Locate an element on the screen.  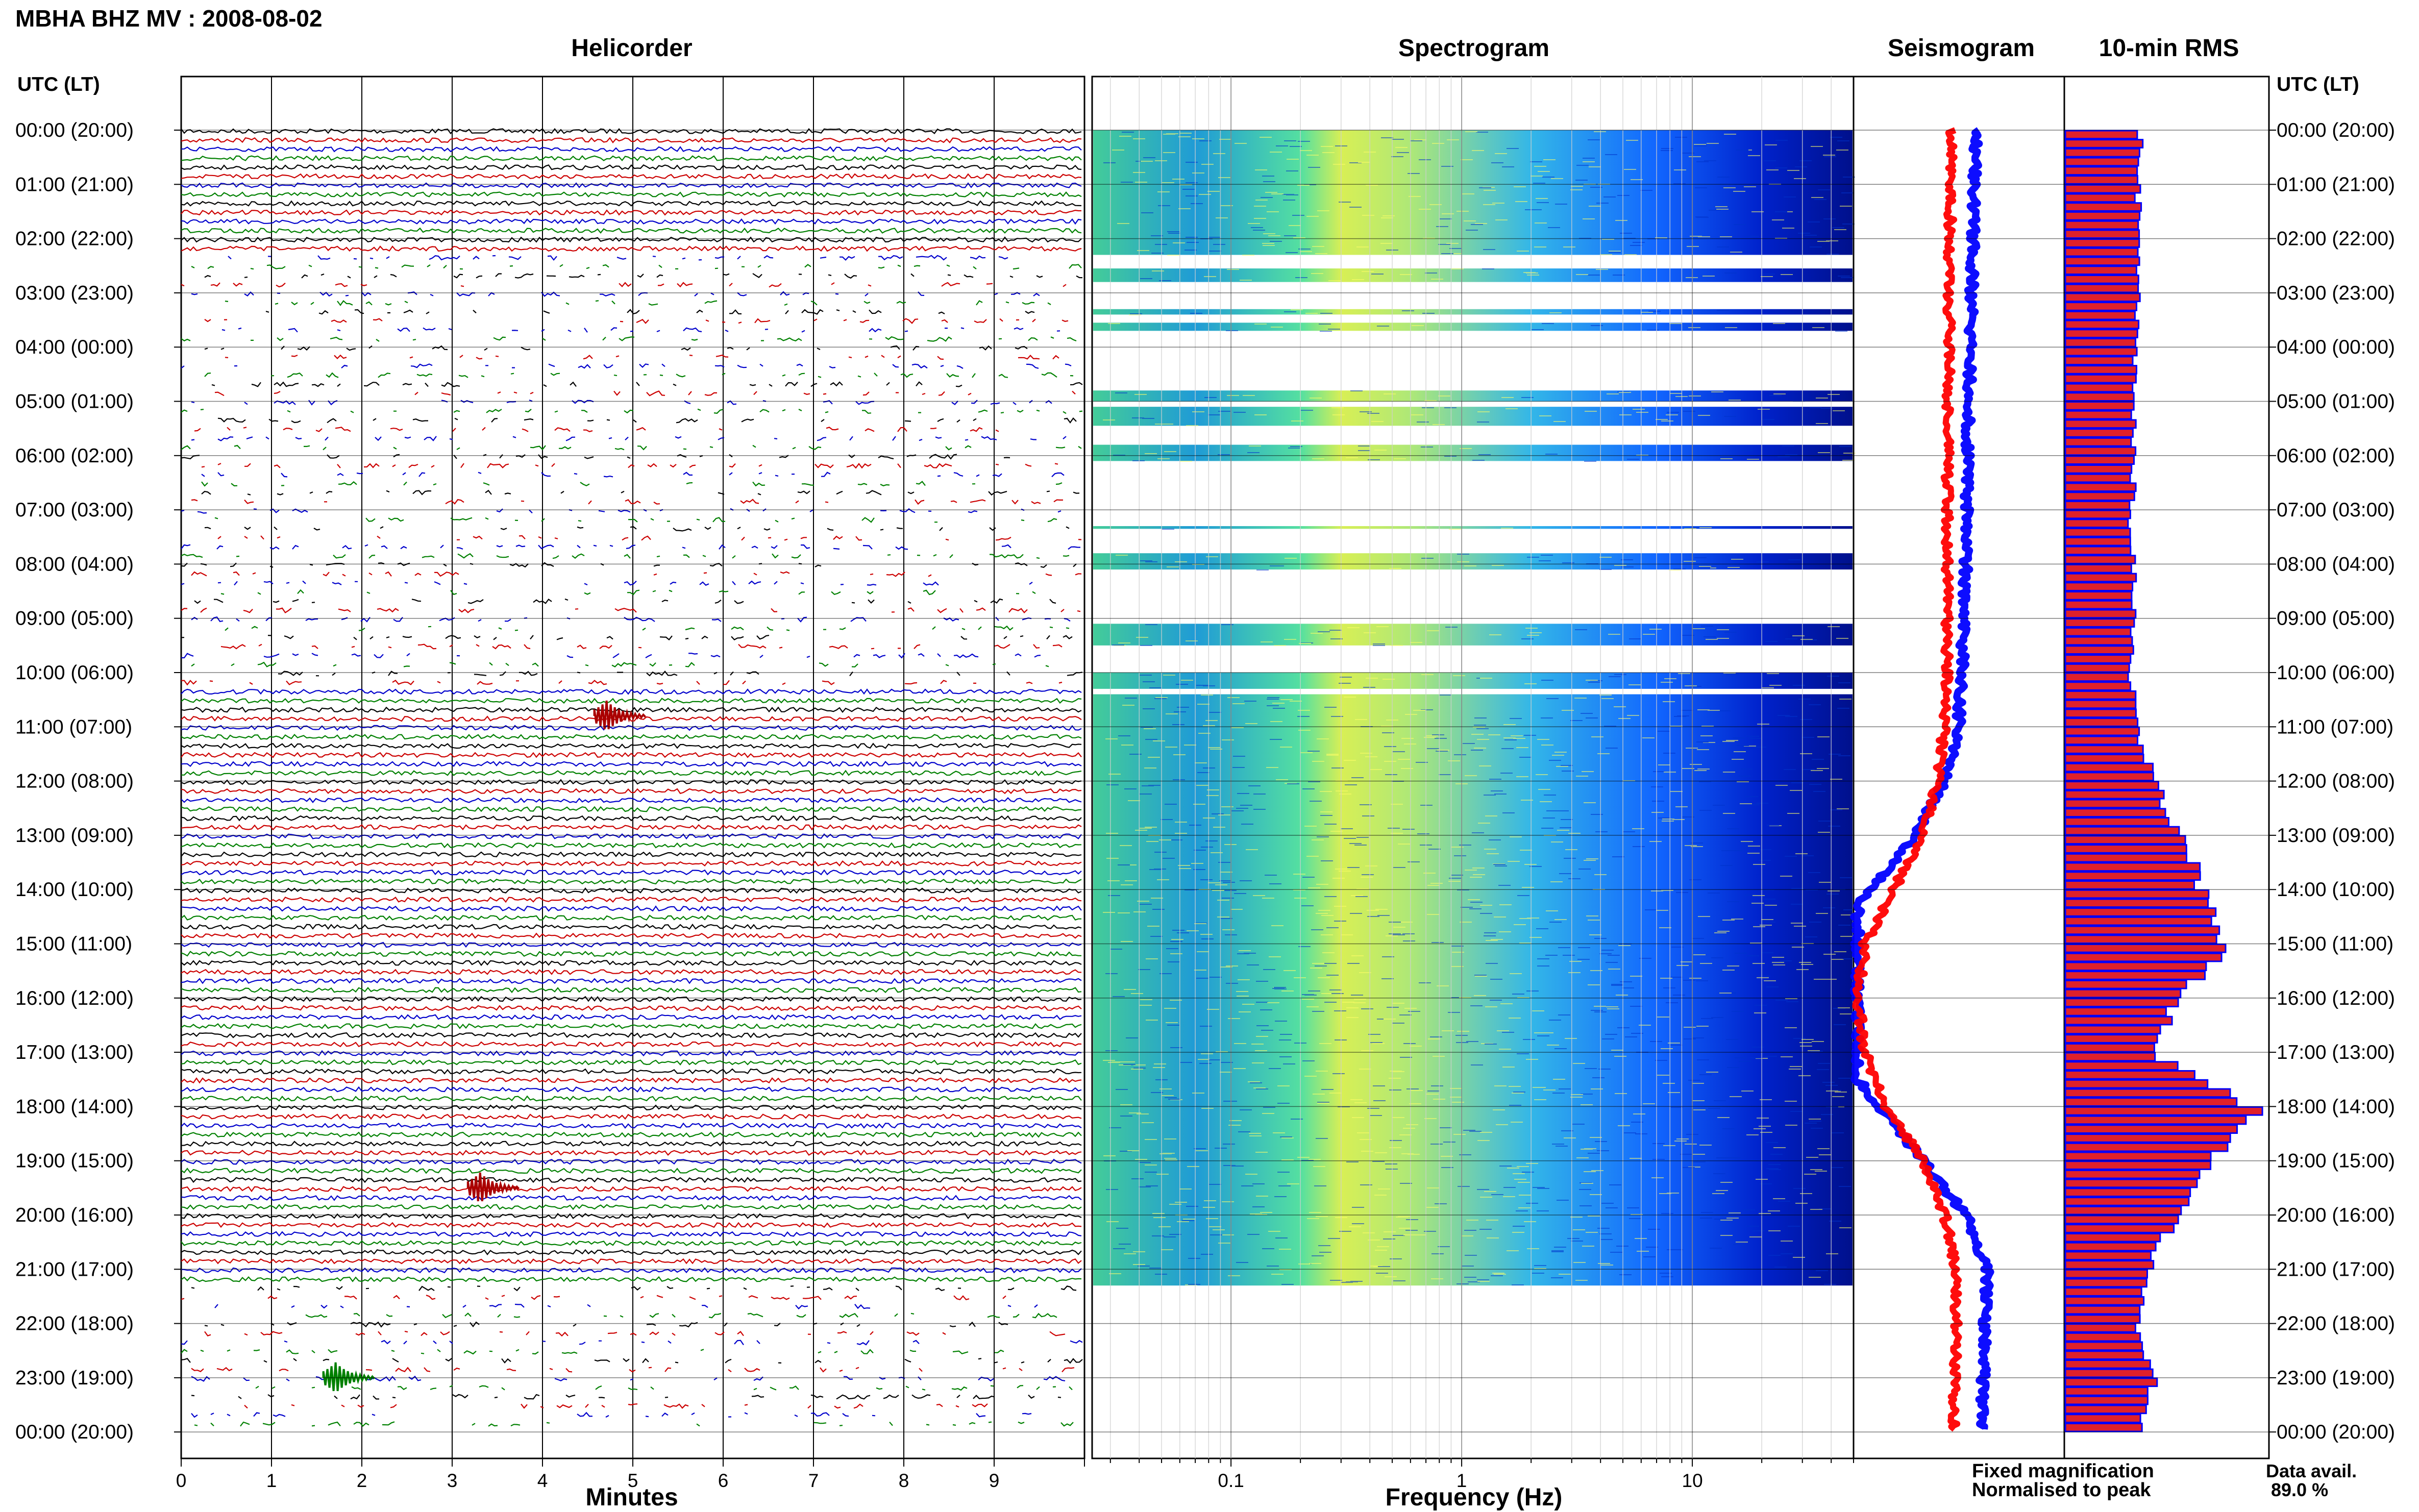
row-label-left: 22:00 (18:00) is located at coordinates (74, 1324).